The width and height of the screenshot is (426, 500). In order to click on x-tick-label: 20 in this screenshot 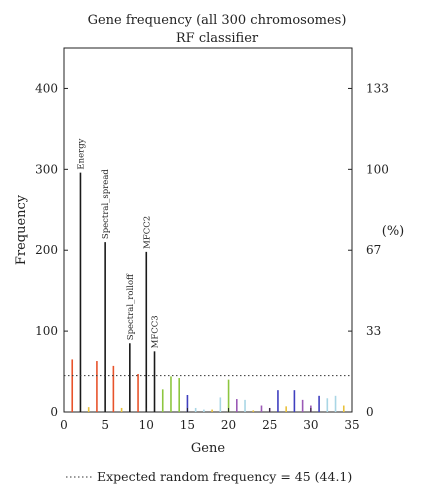, I will do `click(228, 425)`.